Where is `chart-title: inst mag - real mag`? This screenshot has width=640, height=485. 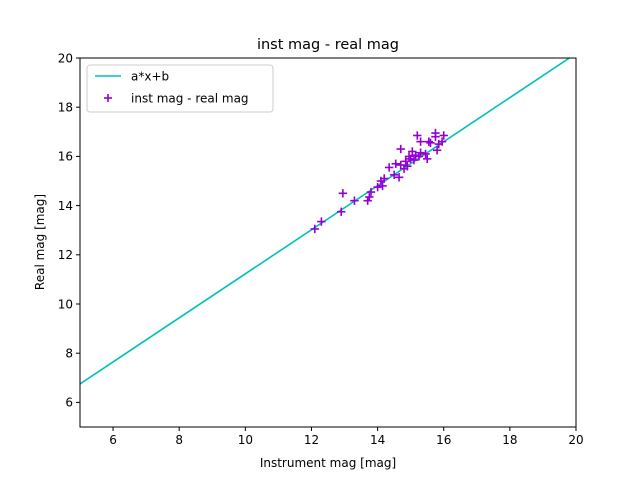 chart-title: inst mag - real mag is located at coordinates (328, 45).